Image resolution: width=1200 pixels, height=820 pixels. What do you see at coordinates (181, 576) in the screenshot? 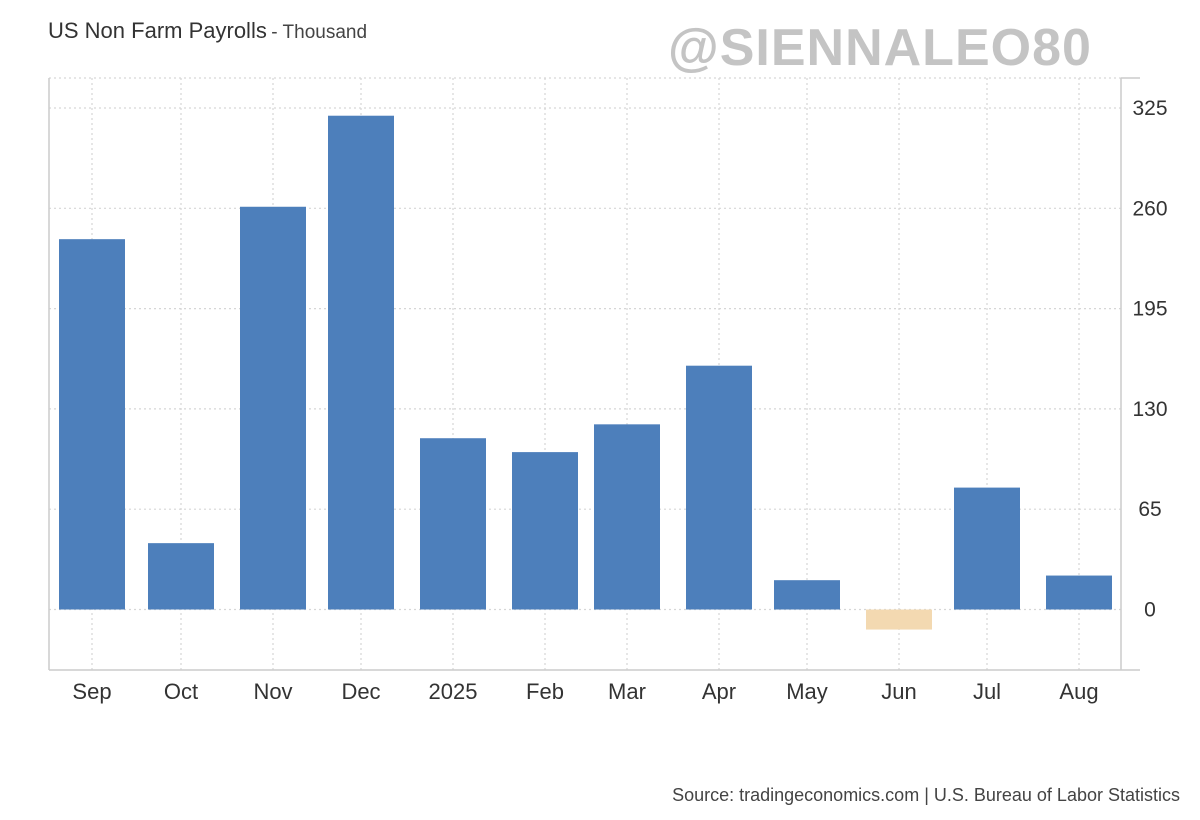
I see `bar-oct` at bounding box center [181, 576].